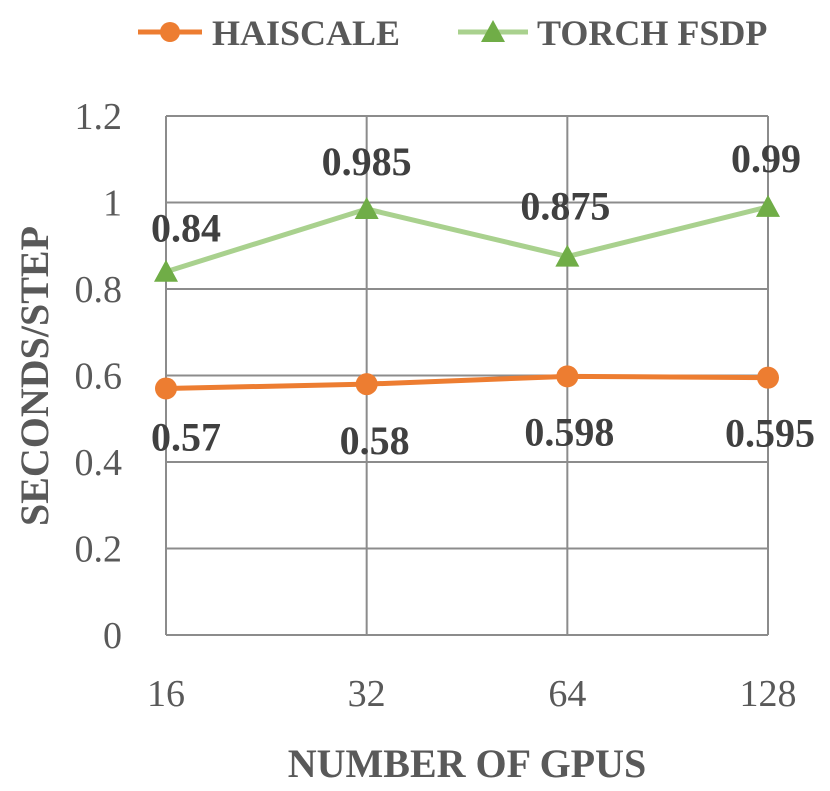 The height and width of the screenshot is (791, 830). What do you see at coordinates (467, 239) in the screenshot?
I see `series-line-torch-fsdp` at bounding box center [467, 239].